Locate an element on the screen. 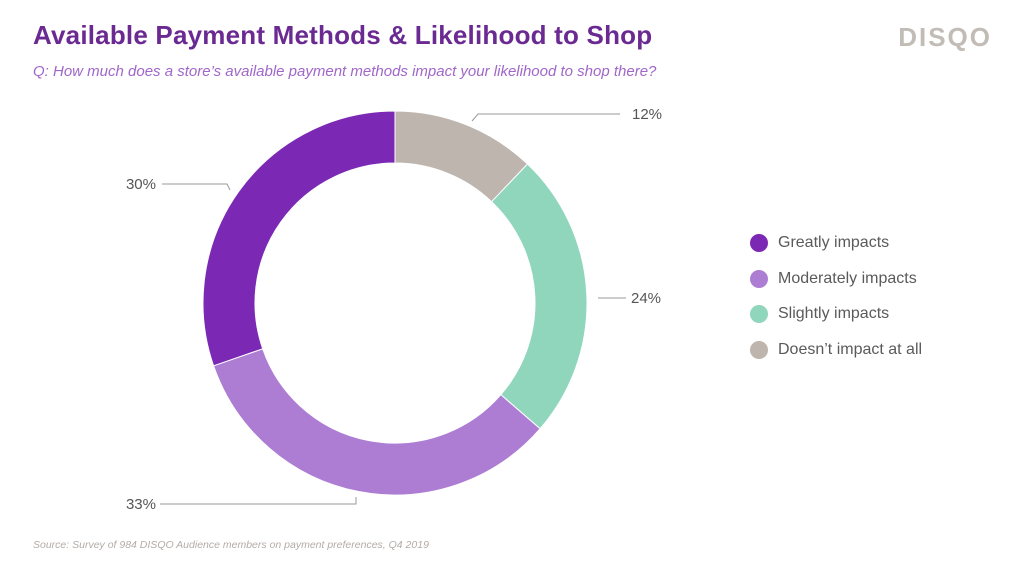  data-label: 30% is located at coordinates (141, 184).